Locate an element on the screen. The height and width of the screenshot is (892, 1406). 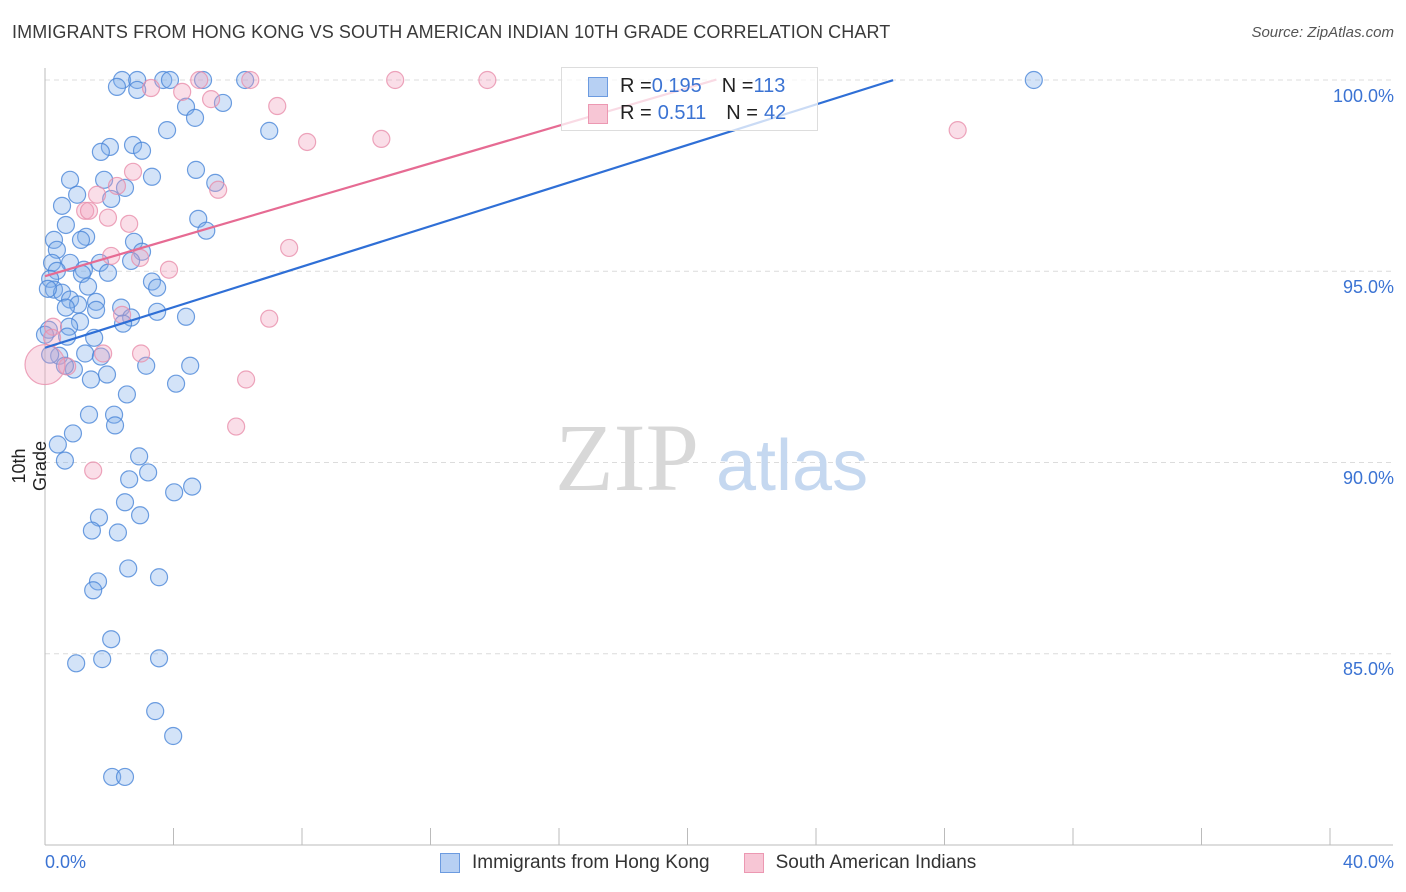
legend-label-south-american: South American Indians is located at coordinates (876, 862).